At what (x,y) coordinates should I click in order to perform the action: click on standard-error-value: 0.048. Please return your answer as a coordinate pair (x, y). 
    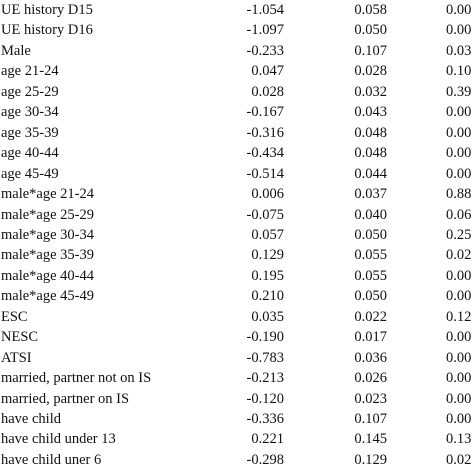
    Looking at the image, I should click on (370, 153).